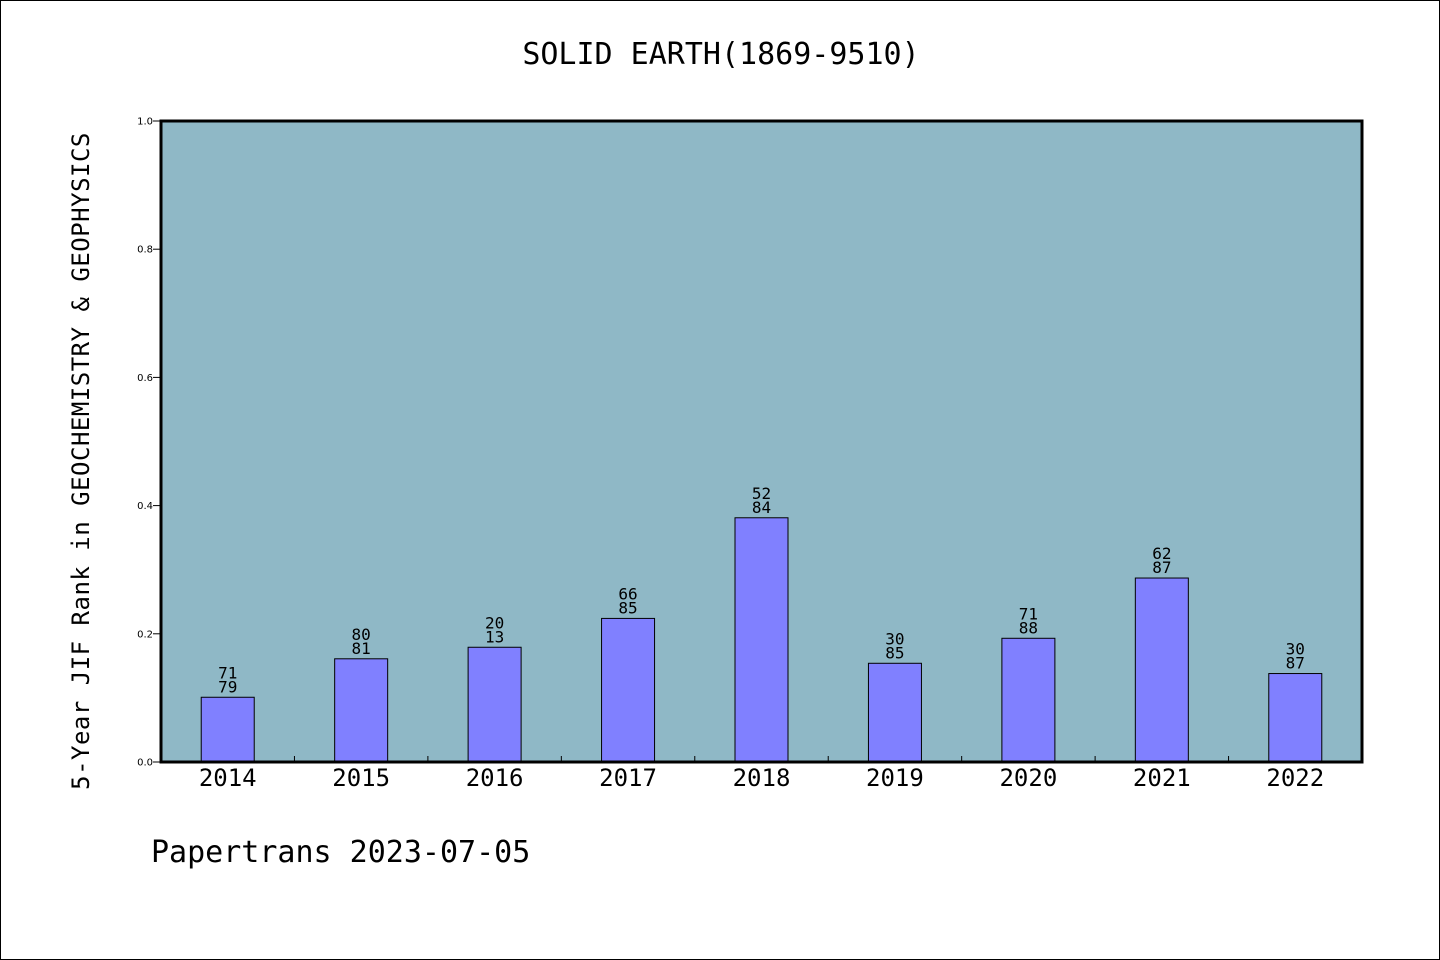  What do you see at coordinates (145, 763) in the screenshot?
I see `y-tick-label: 0.0` at bounding box center [145, 763].